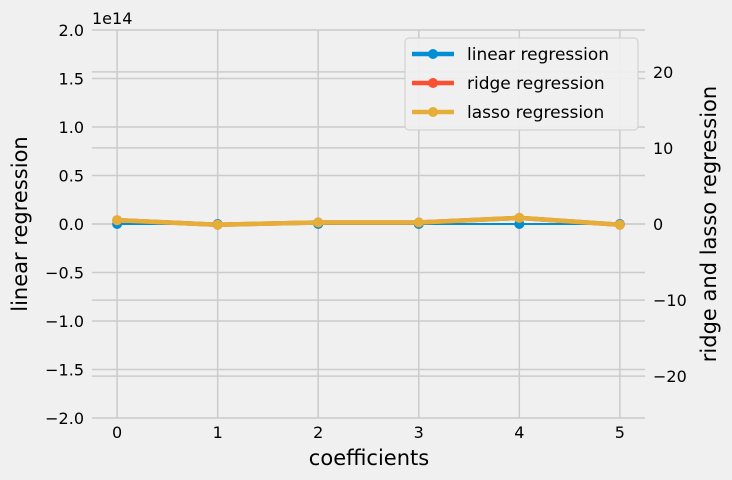 This screenshot has width=732, height=480. What do you see at coordinates (64, 370) in the screenshot?
I see `left-y-tick-label: −1.5` at bounding box center [64, 370].